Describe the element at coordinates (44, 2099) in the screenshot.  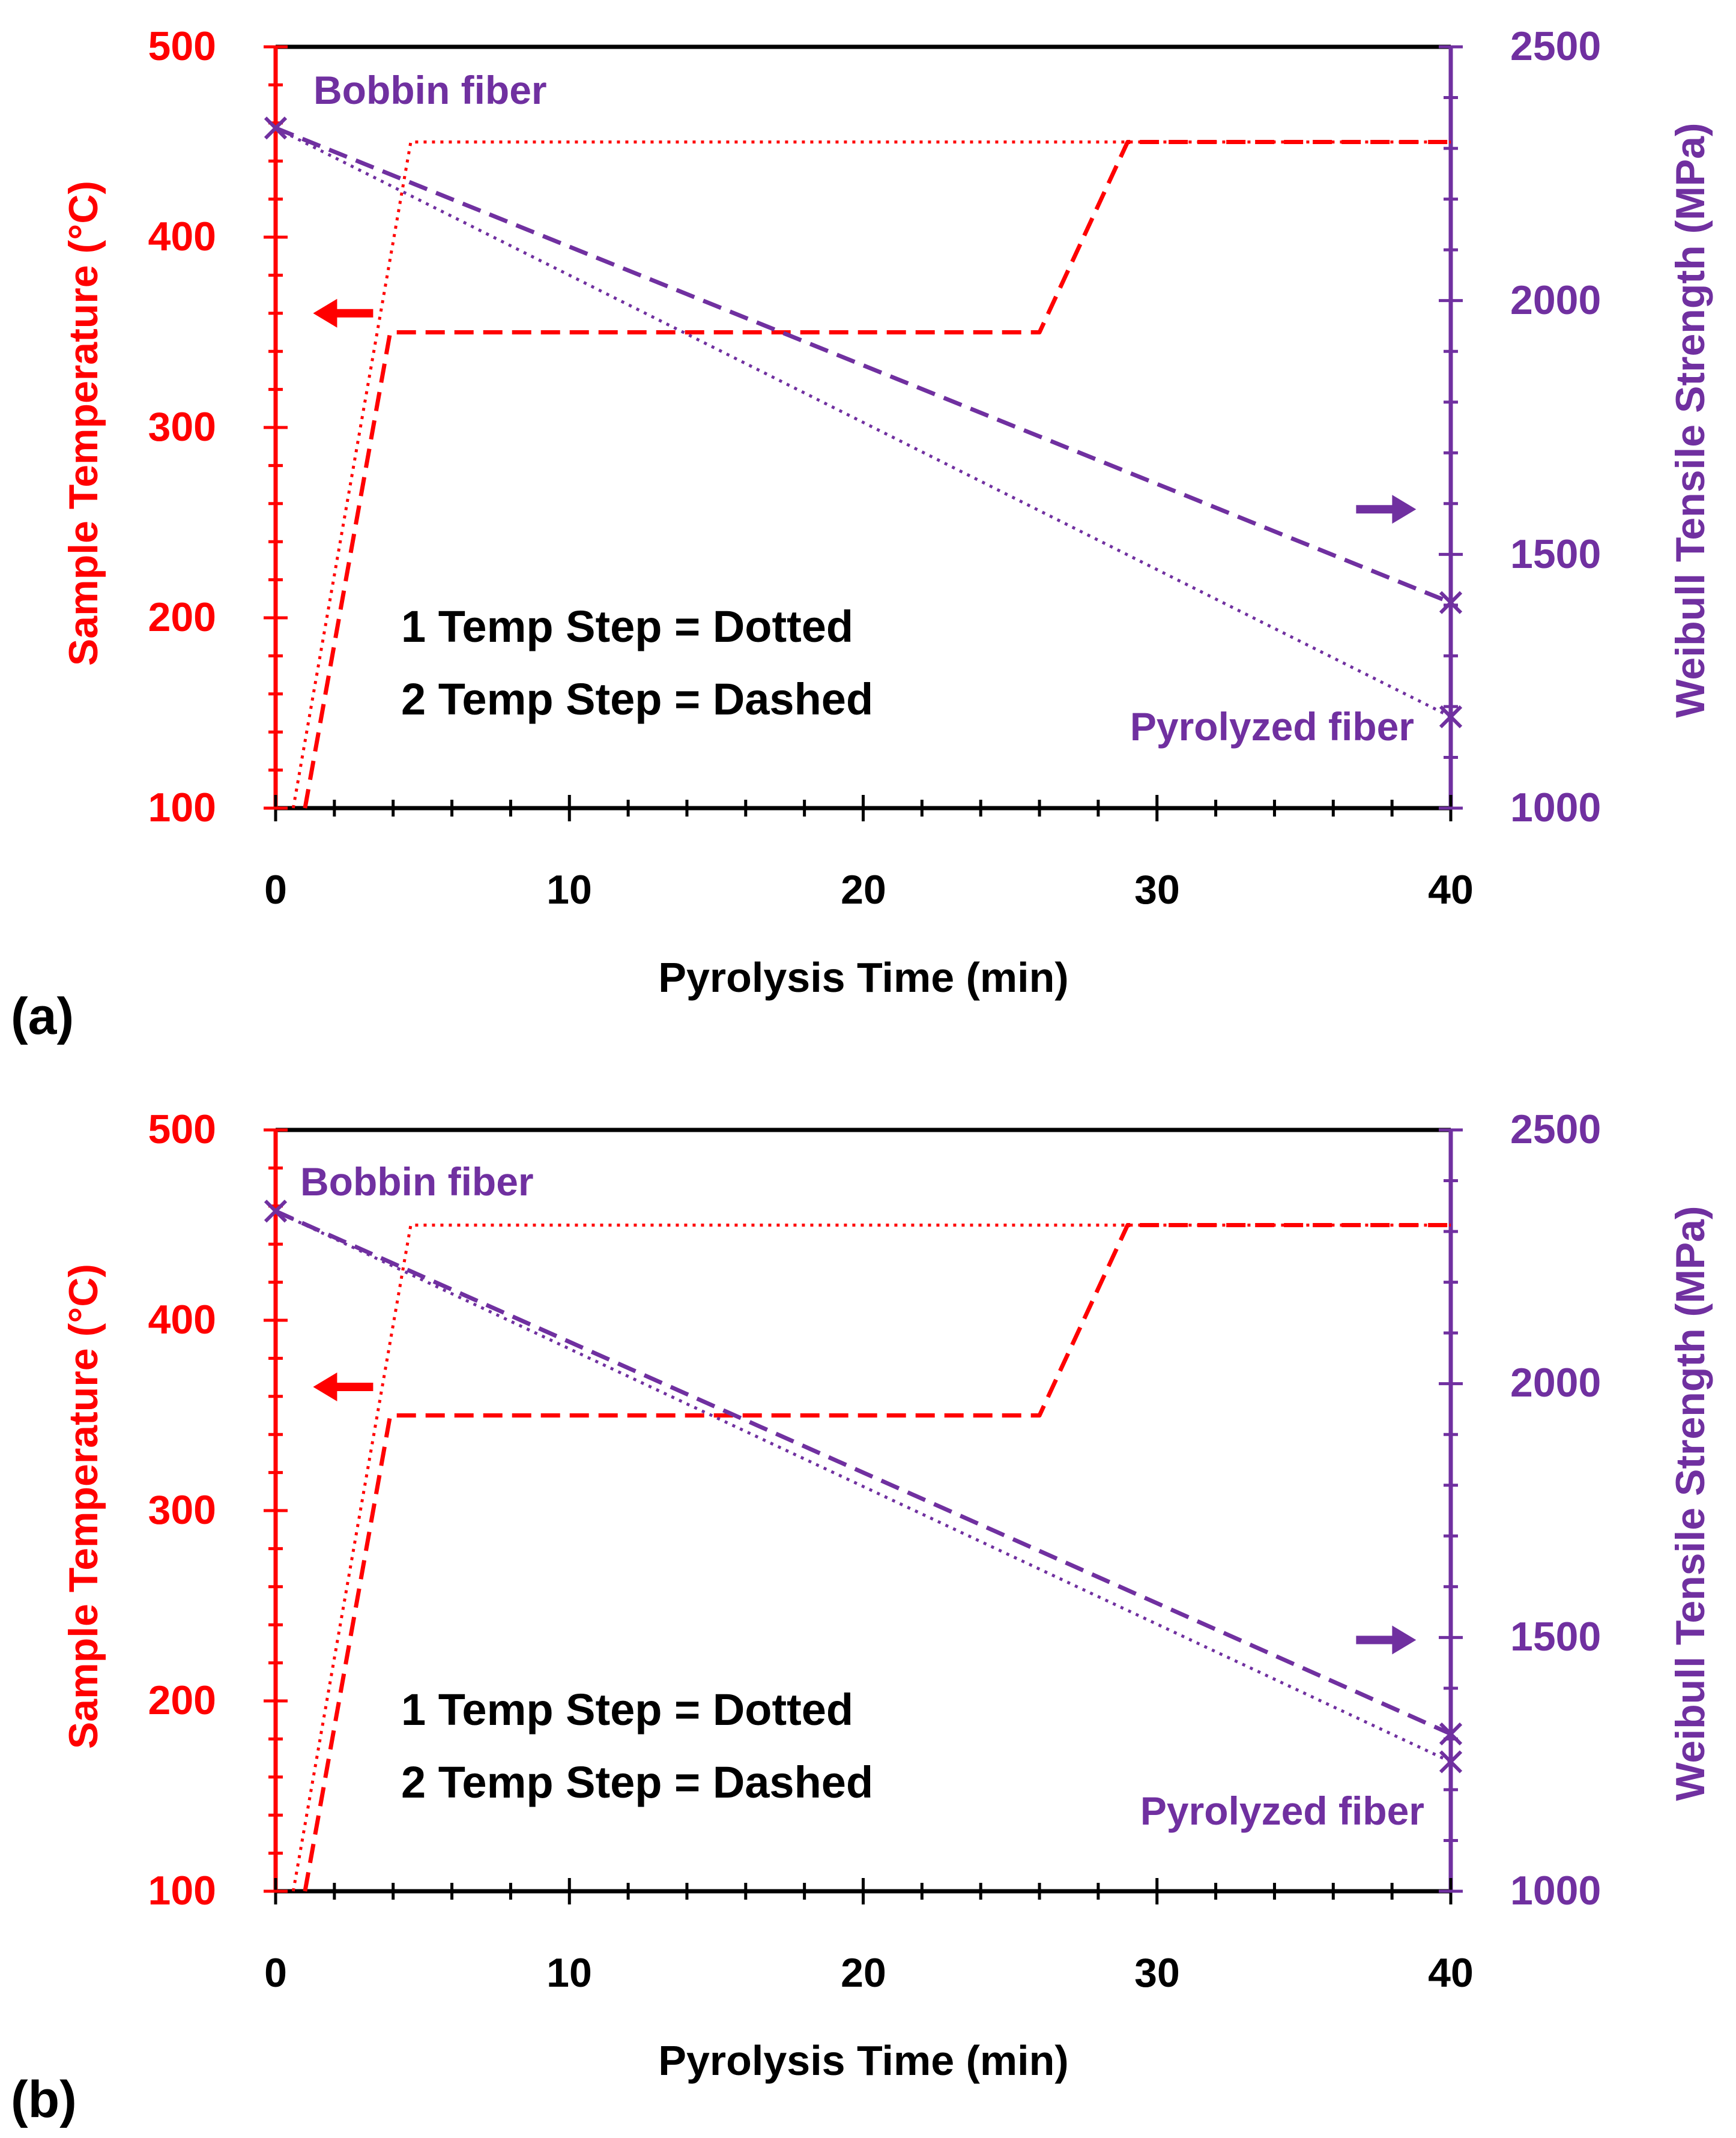
I see `panel-label: (b)` at that location.